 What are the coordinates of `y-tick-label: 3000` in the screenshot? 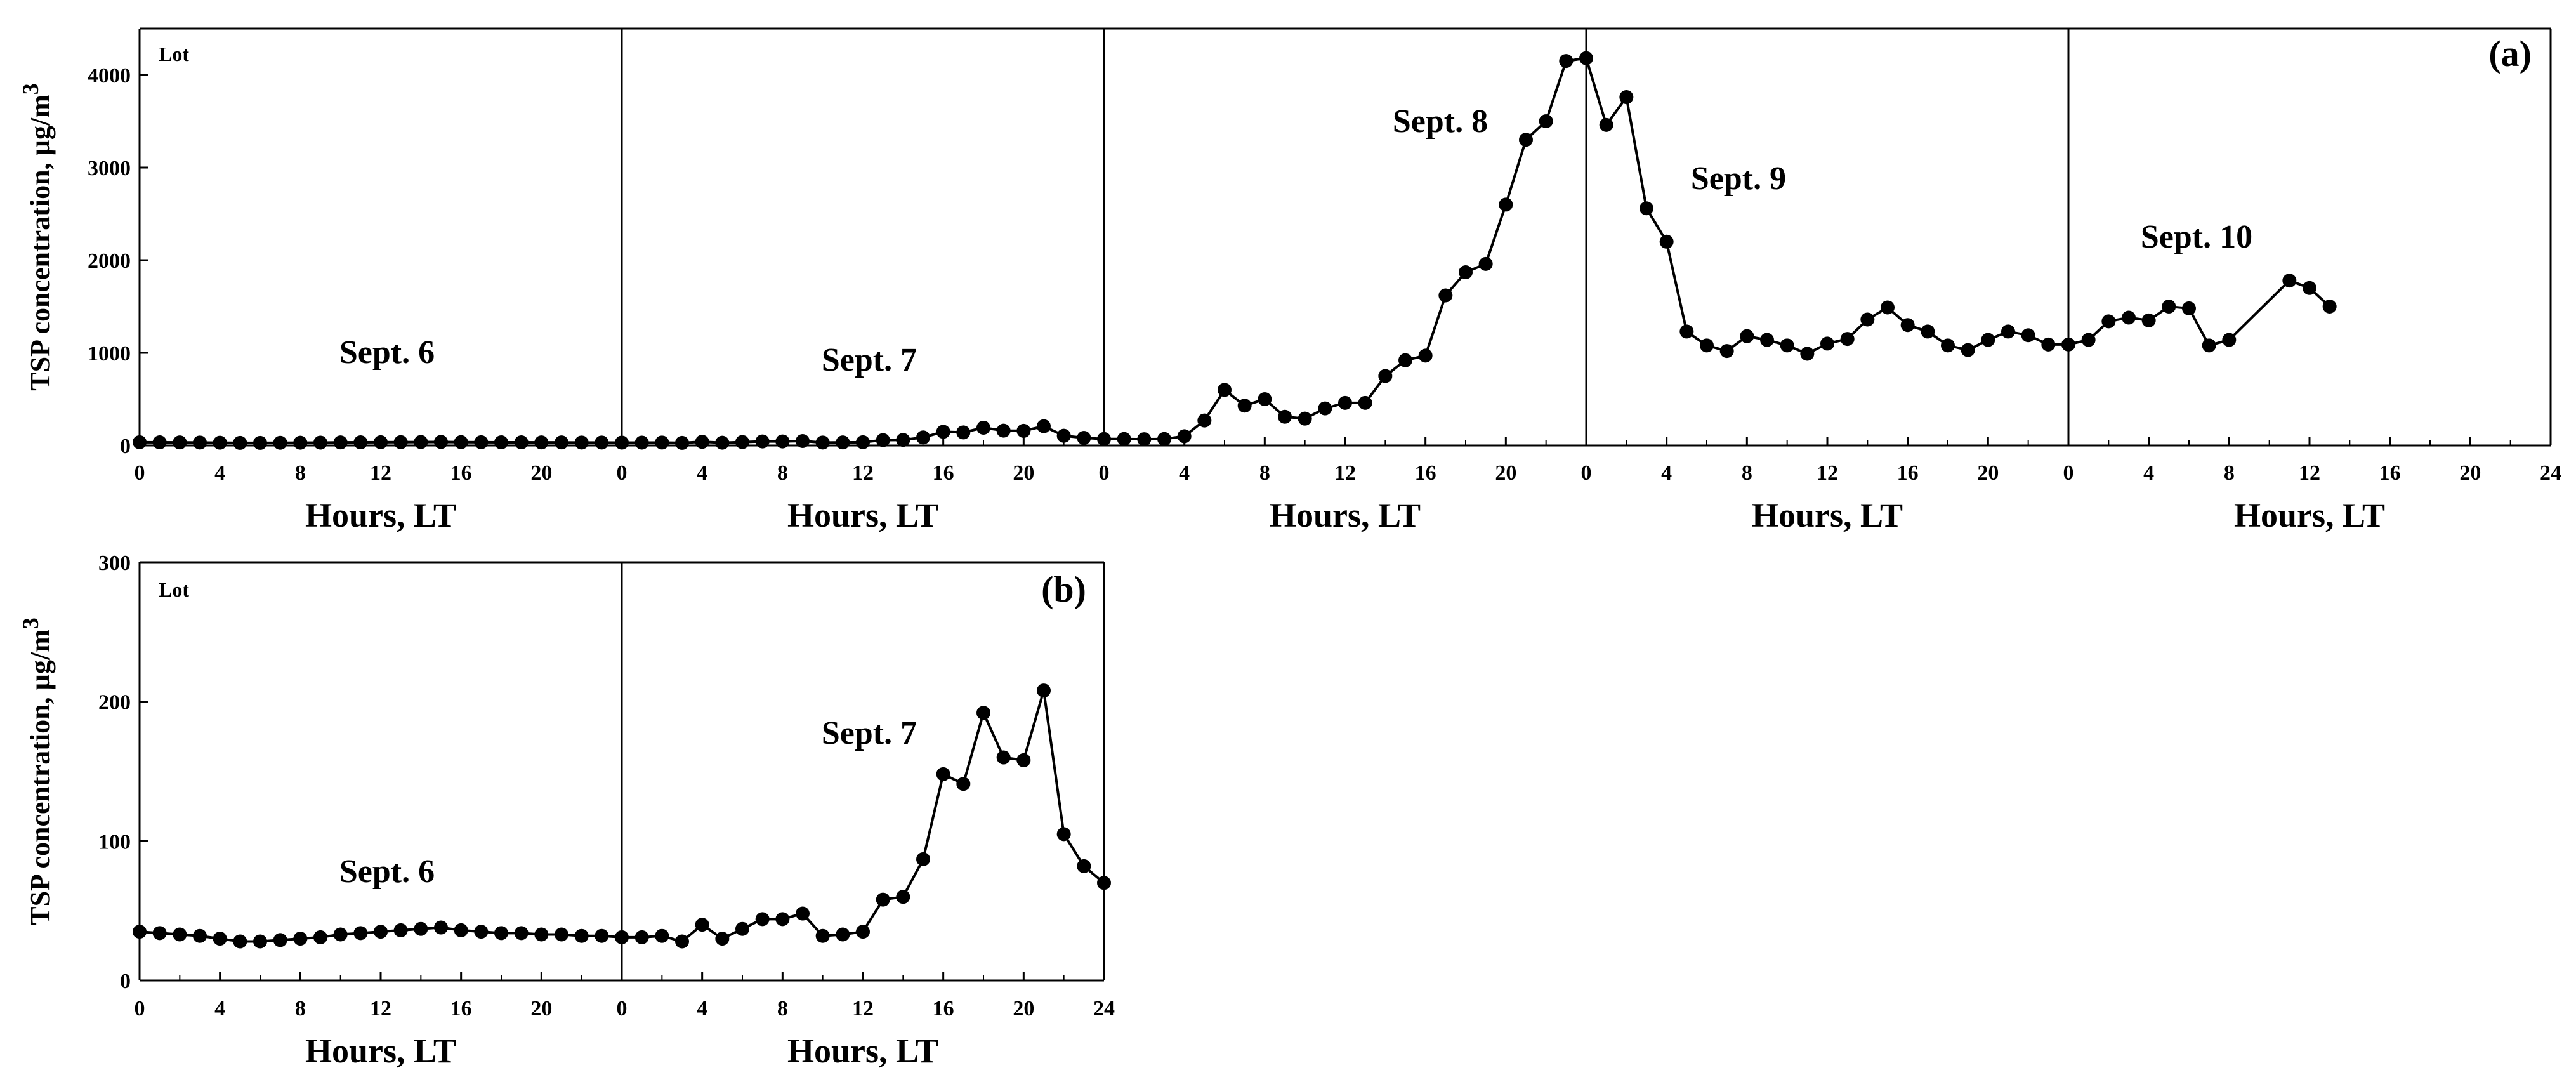 It's located at (110, 168).